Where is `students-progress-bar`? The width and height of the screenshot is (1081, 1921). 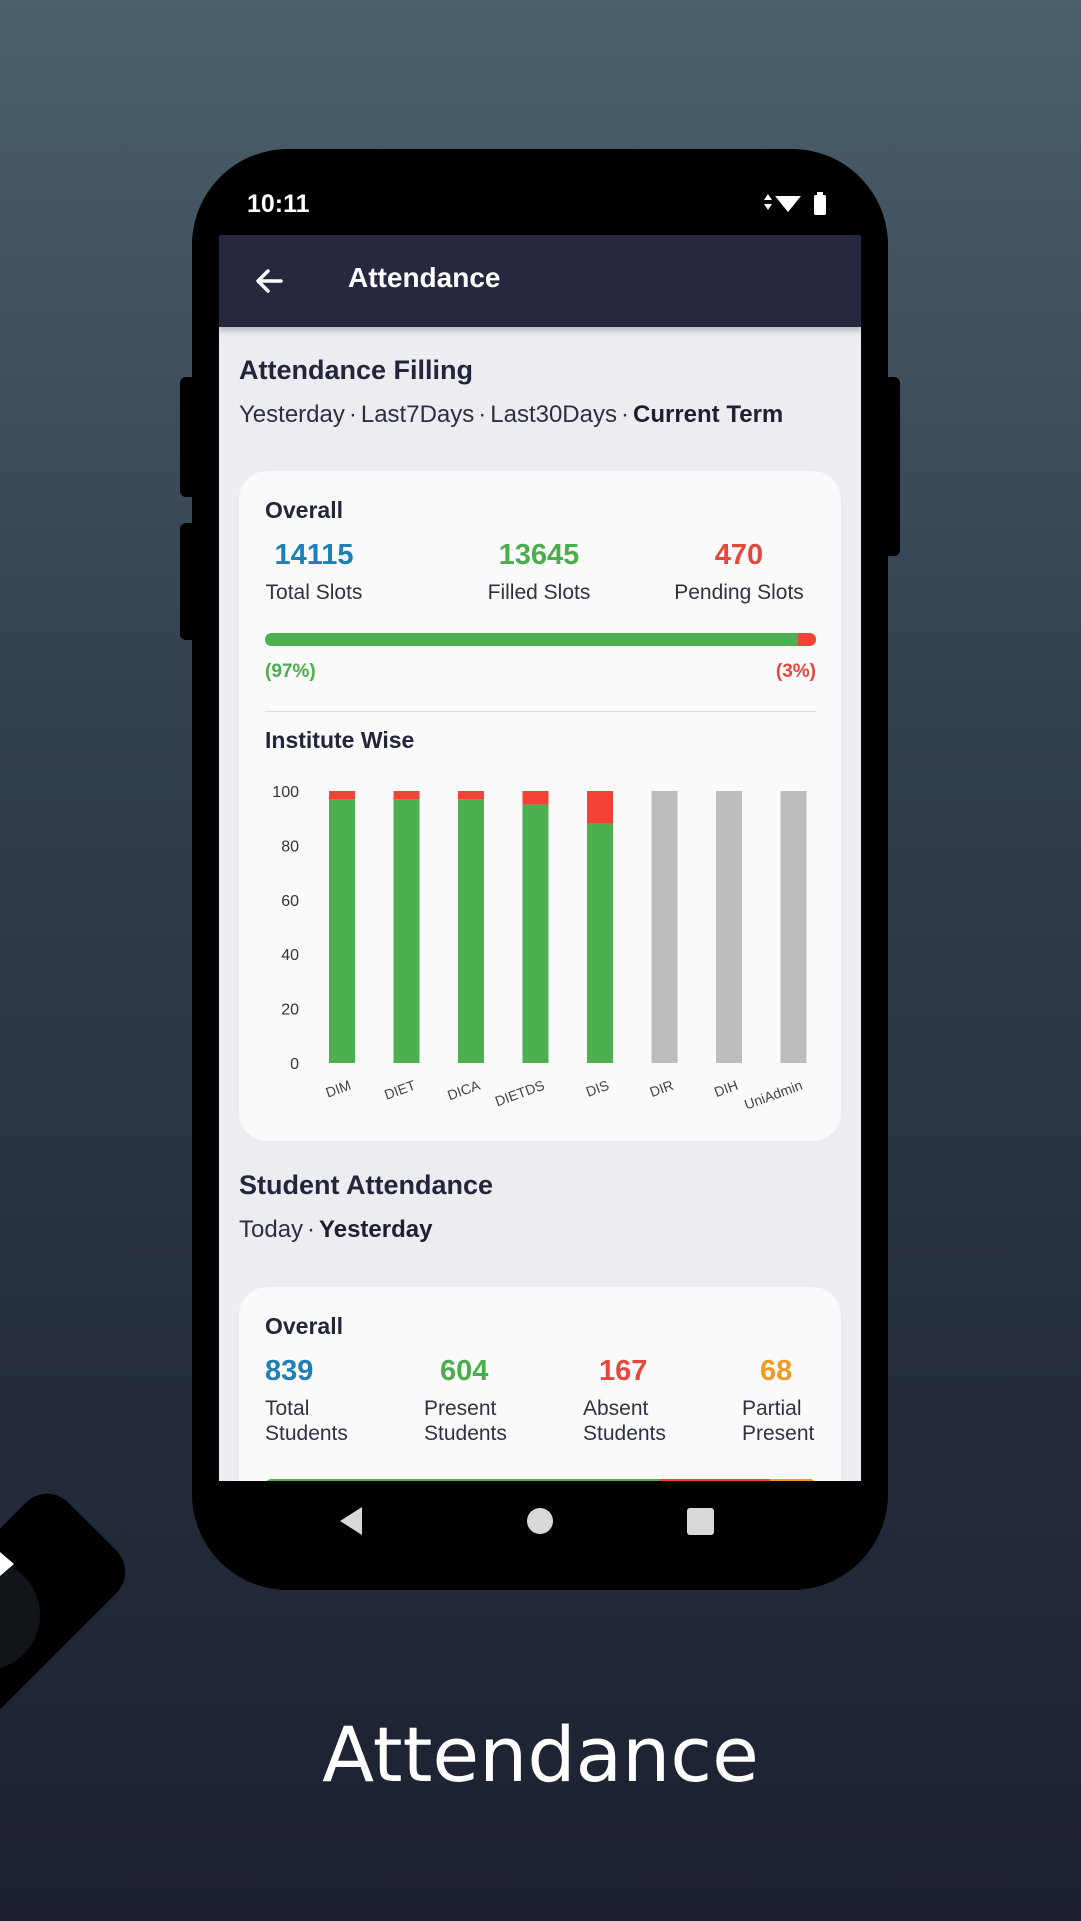 students-progress-bar is located at coordinates (540, 1480).